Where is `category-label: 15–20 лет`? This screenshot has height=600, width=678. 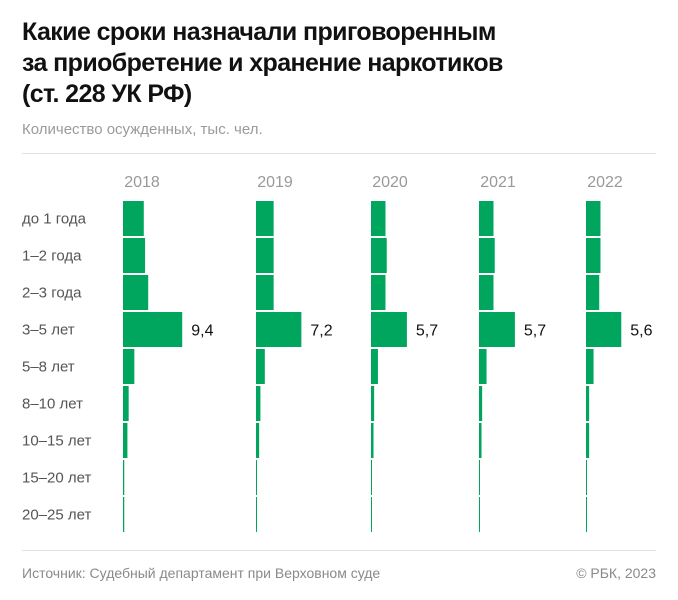 category-label: 15–20 лет is located at coordinates (56, 478).